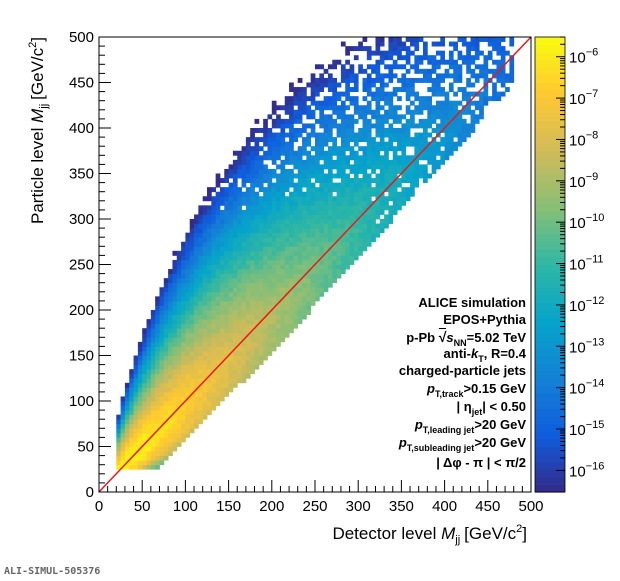 This screenshot has height=581, width=620. Describe the element at coordinates (81, 174) in the screenshot. I see `y-tick-label: 350` at that location.